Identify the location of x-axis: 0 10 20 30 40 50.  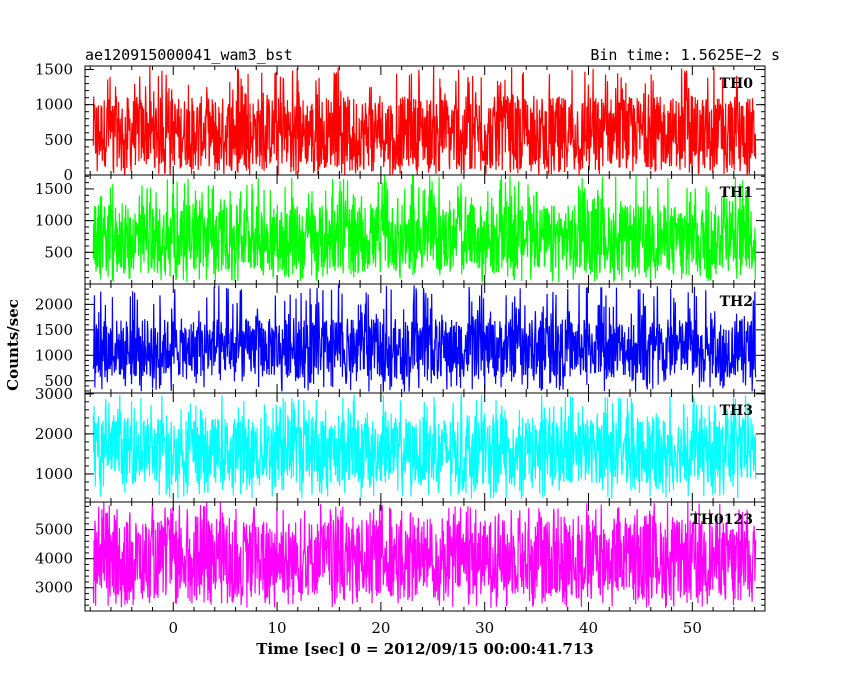
(434, 628).